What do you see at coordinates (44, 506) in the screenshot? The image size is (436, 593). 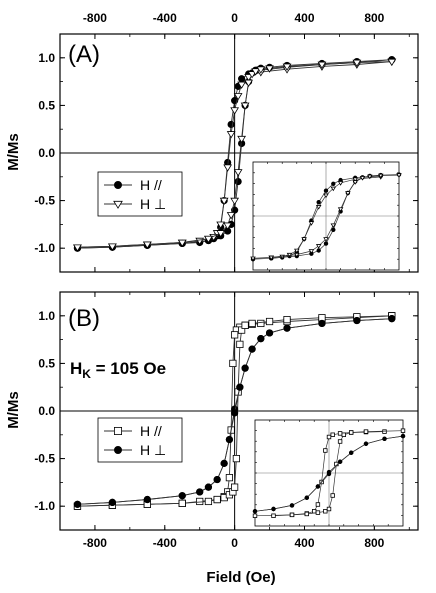 I see `y-tick-label: -1.0` at bounding box center [44, 506].